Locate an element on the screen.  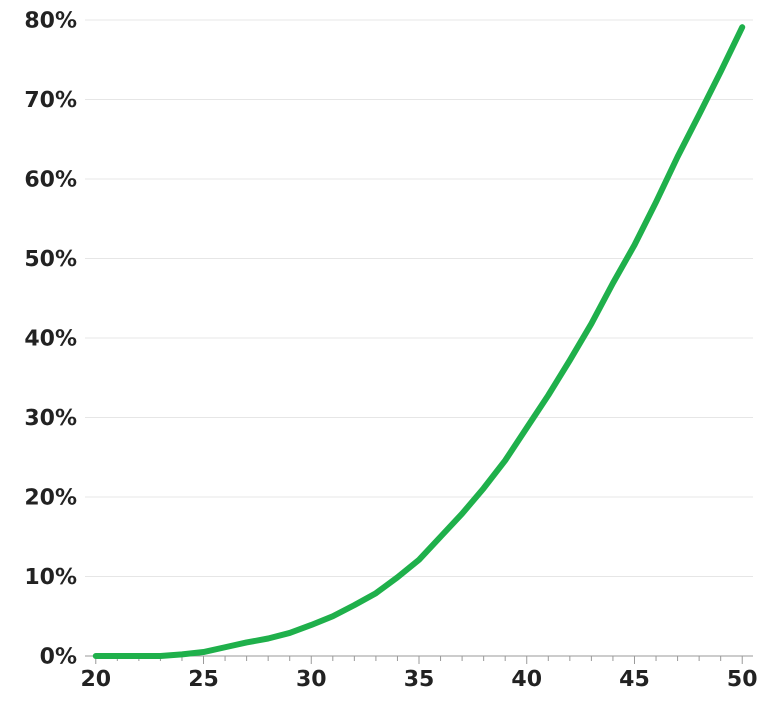
y-tick-label: 40% is located at coordinates (50, 339).